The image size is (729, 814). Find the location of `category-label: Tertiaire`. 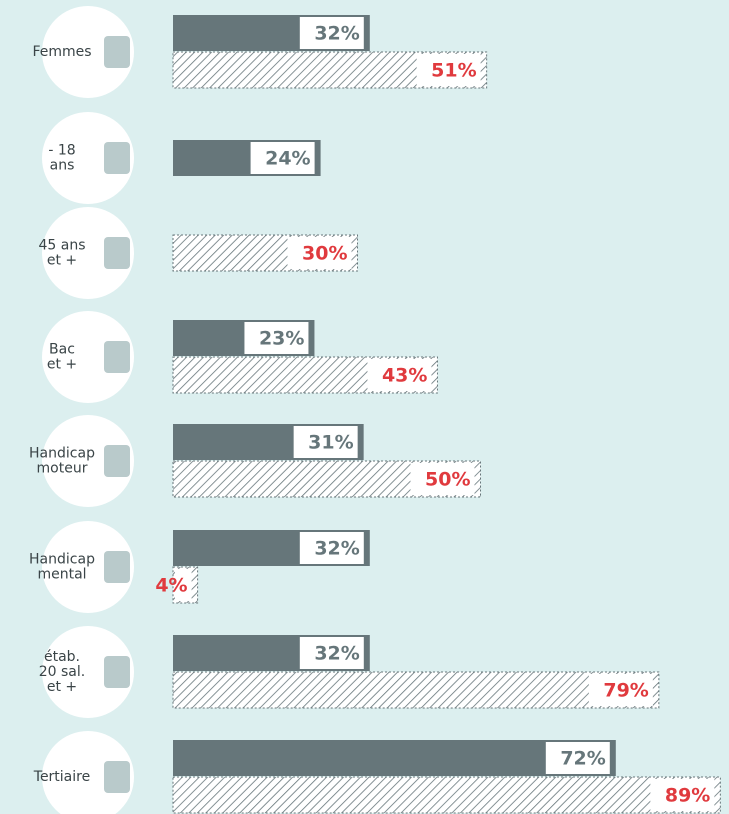

category-label: Tertiaire is located at coordinates (61, 777).